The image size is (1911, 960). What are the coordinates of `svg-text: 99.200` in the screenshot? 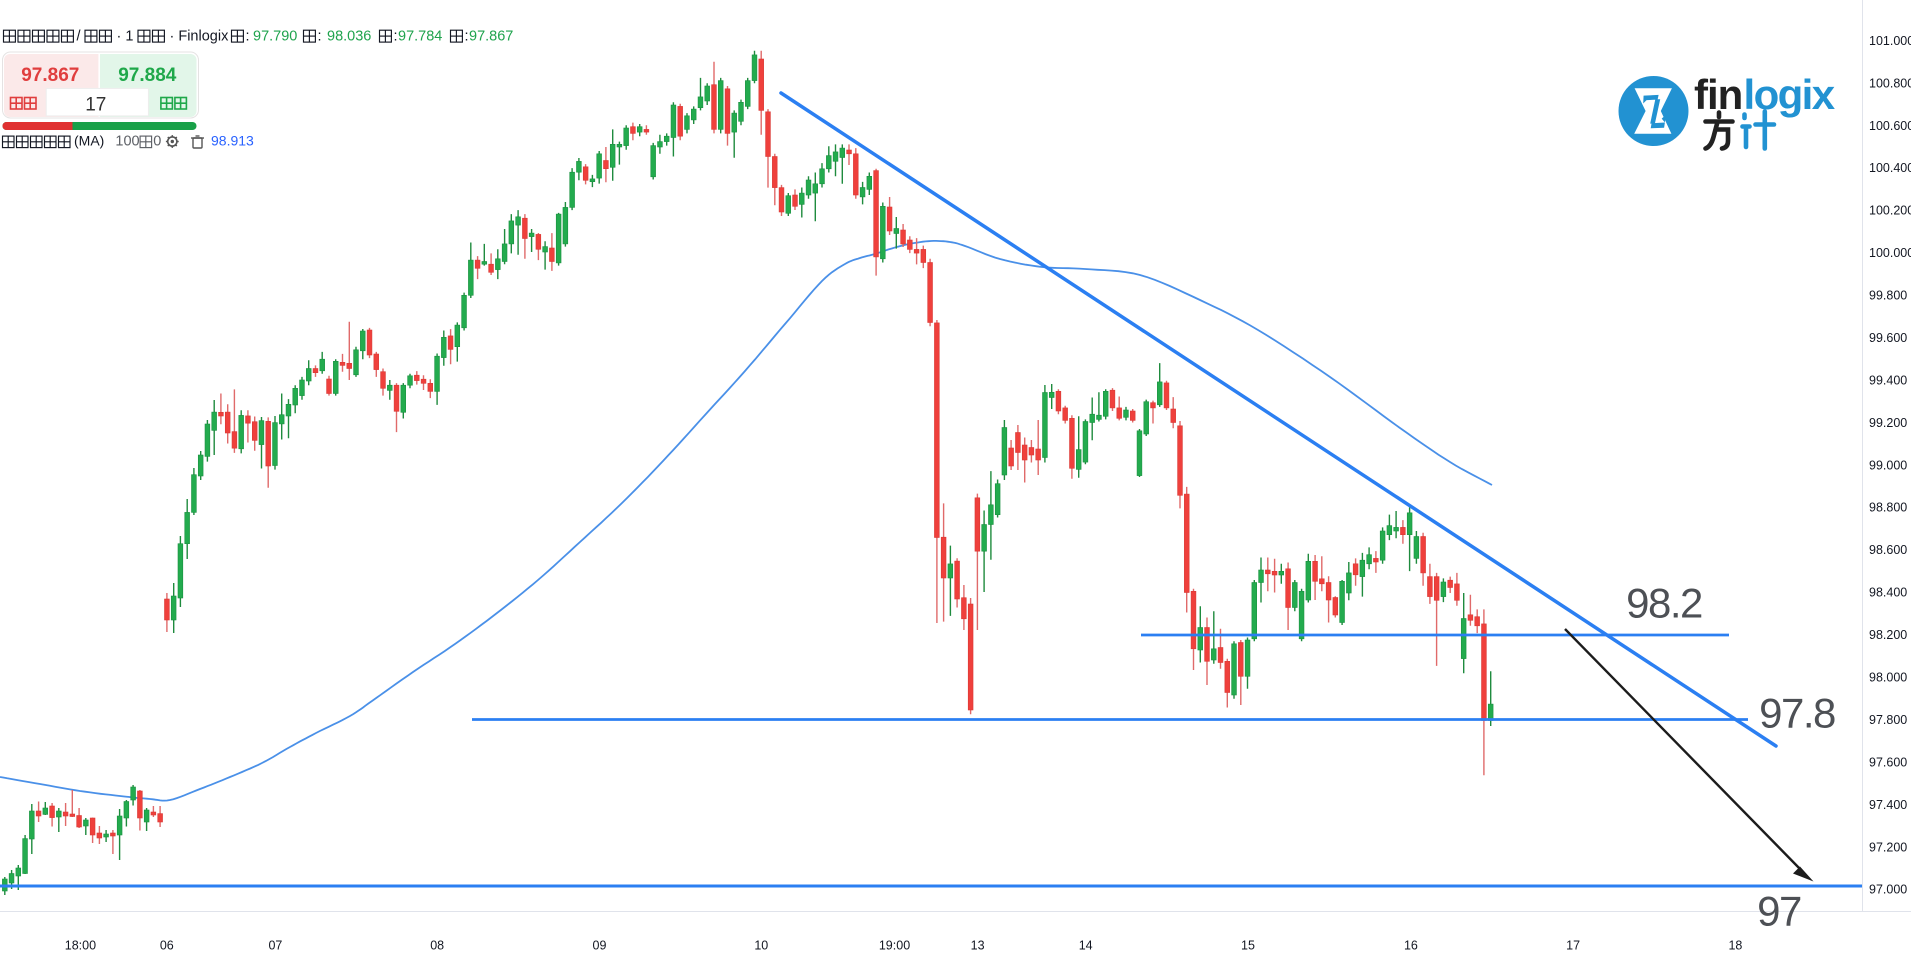 It's located at (1888, 423).